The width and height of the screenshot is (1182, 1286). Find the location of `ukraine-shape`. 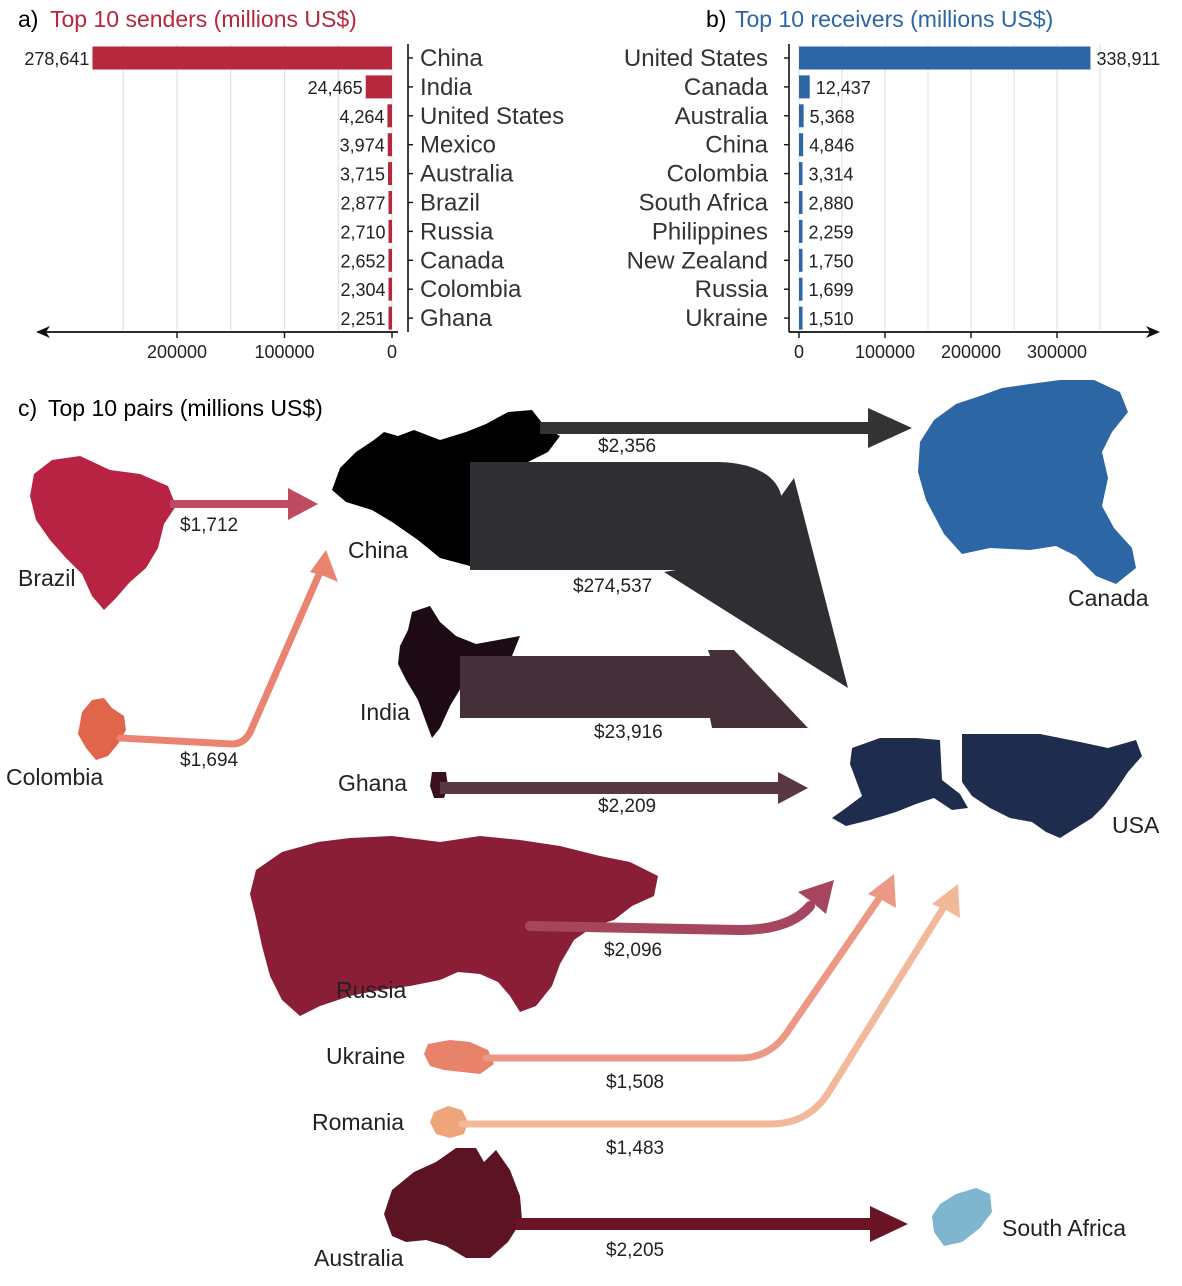

ukraine-shape is located at coordinates (459, 1057).